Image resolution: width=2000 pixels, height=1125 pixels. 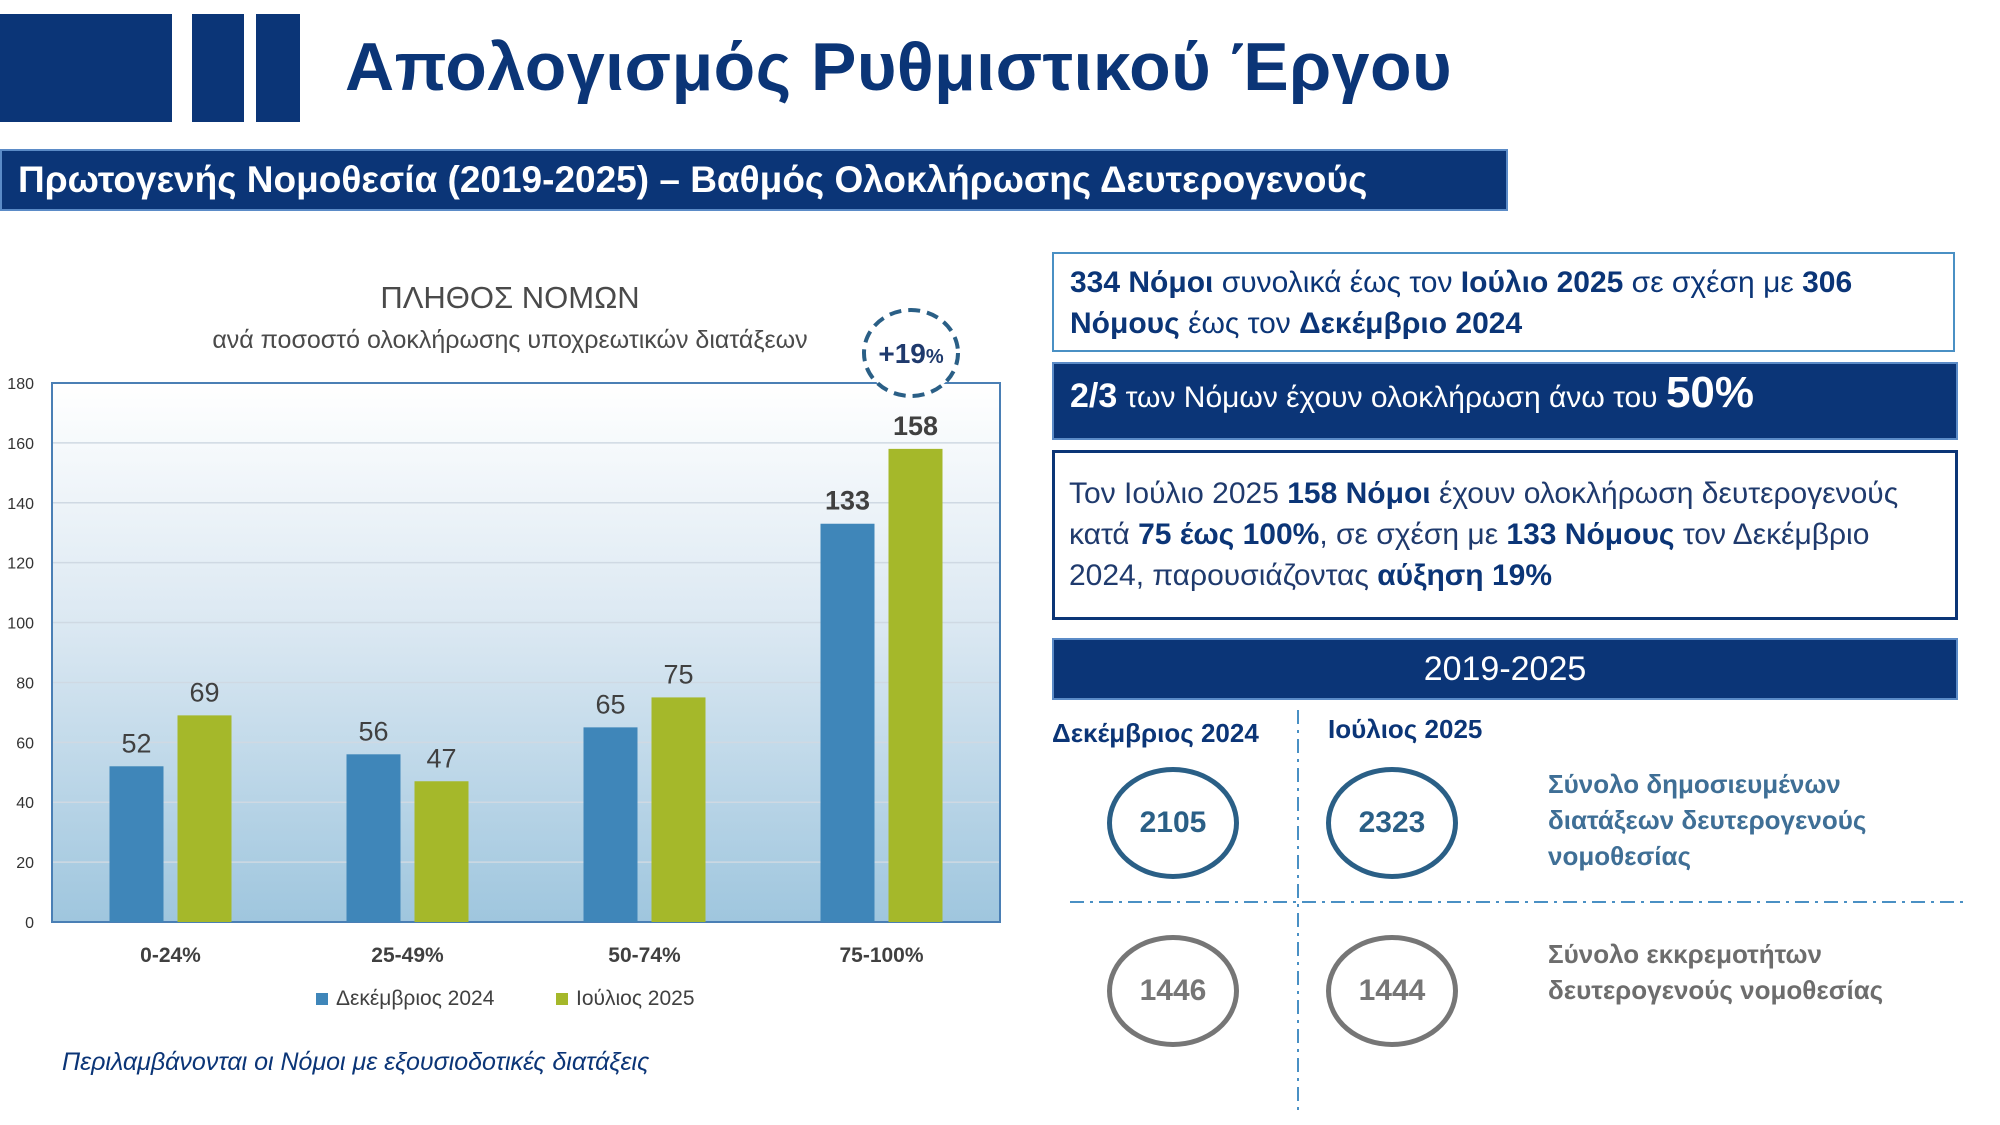 I want to click on y-tick-label-3: 60, so click(x=25, y=743).